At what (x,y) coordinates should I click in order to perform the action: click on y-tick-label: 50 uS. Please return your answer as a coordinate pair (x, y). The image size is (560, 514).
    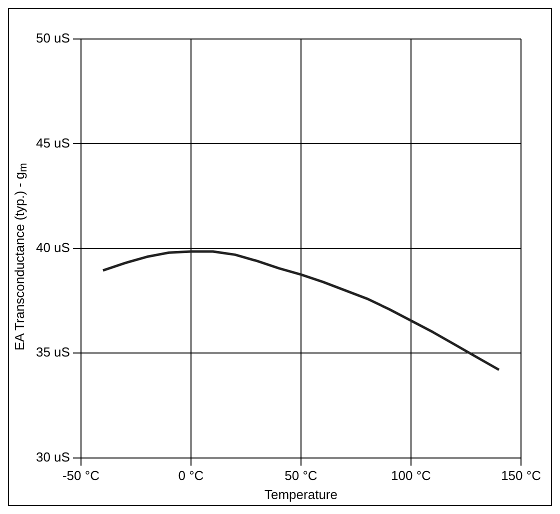
    Looking at the image, I should click on (53, 38).